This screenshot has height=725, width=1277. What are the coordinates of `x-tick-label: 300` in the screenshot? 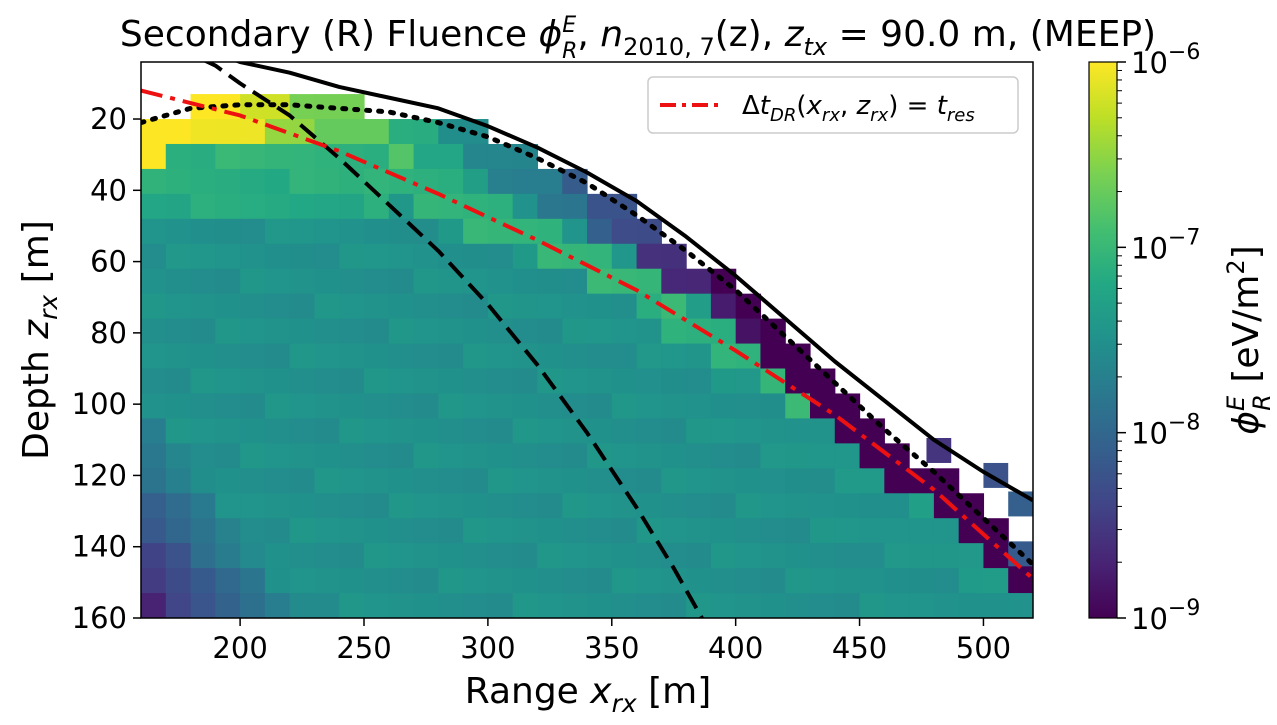 It's located at (487, 648).